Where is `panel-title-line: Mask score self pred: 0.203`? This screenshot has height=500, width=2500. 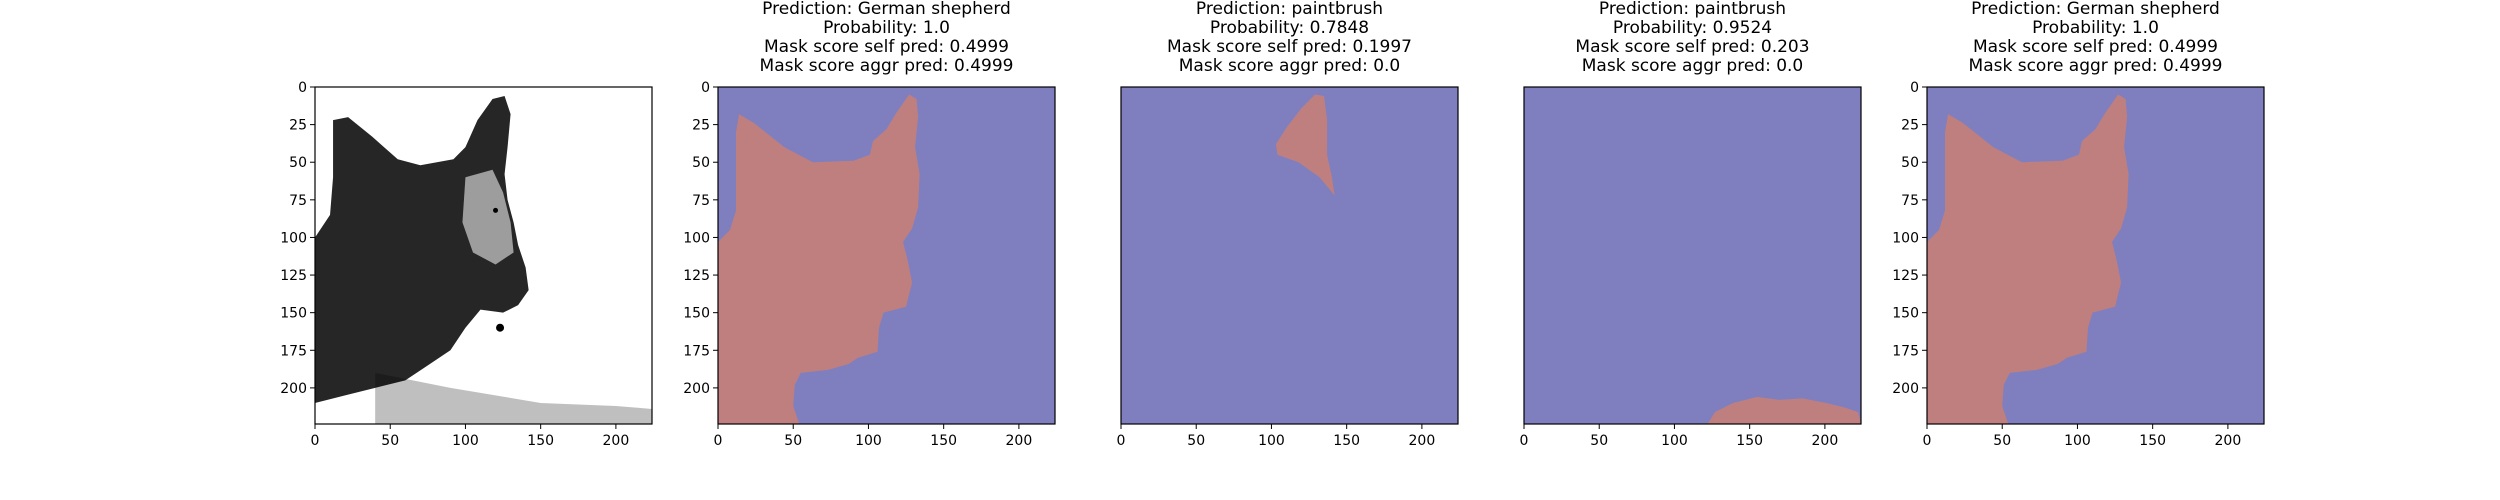
panel-title-line: Mask score self pred: 0.203 is located at coordinates (1692, 47).